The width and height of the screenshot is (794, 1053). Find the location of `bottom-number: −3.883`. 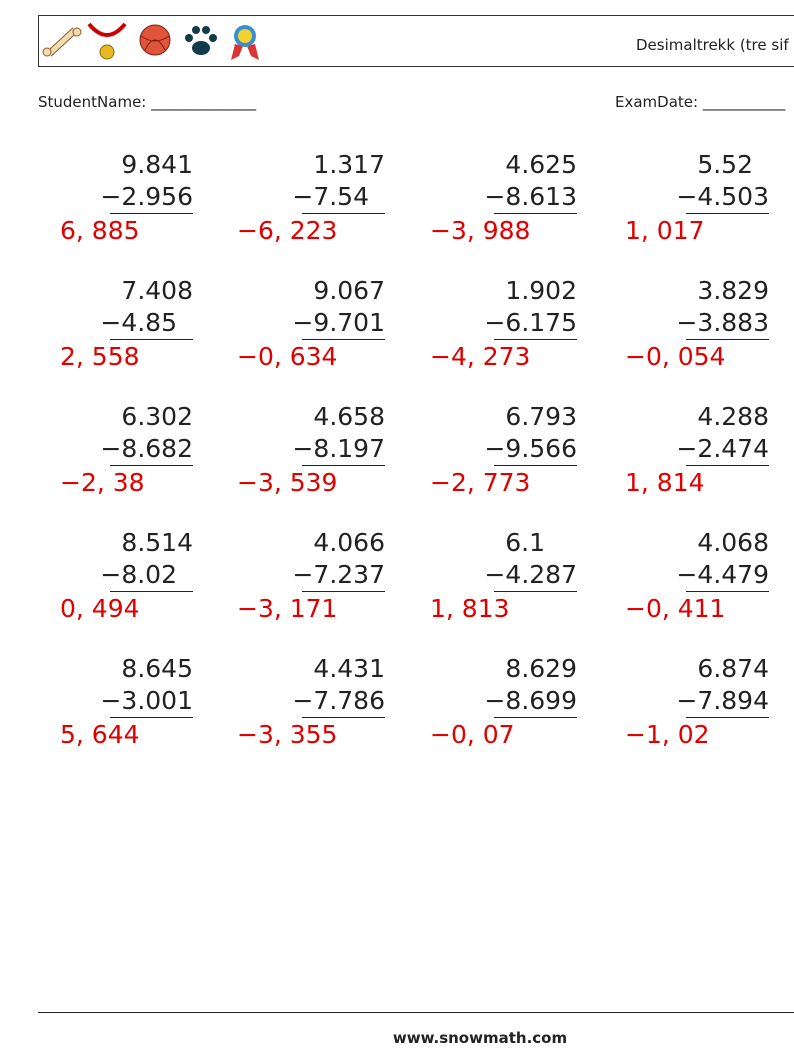

bottom-number: −3.883 is located at coordinates (722, 322).